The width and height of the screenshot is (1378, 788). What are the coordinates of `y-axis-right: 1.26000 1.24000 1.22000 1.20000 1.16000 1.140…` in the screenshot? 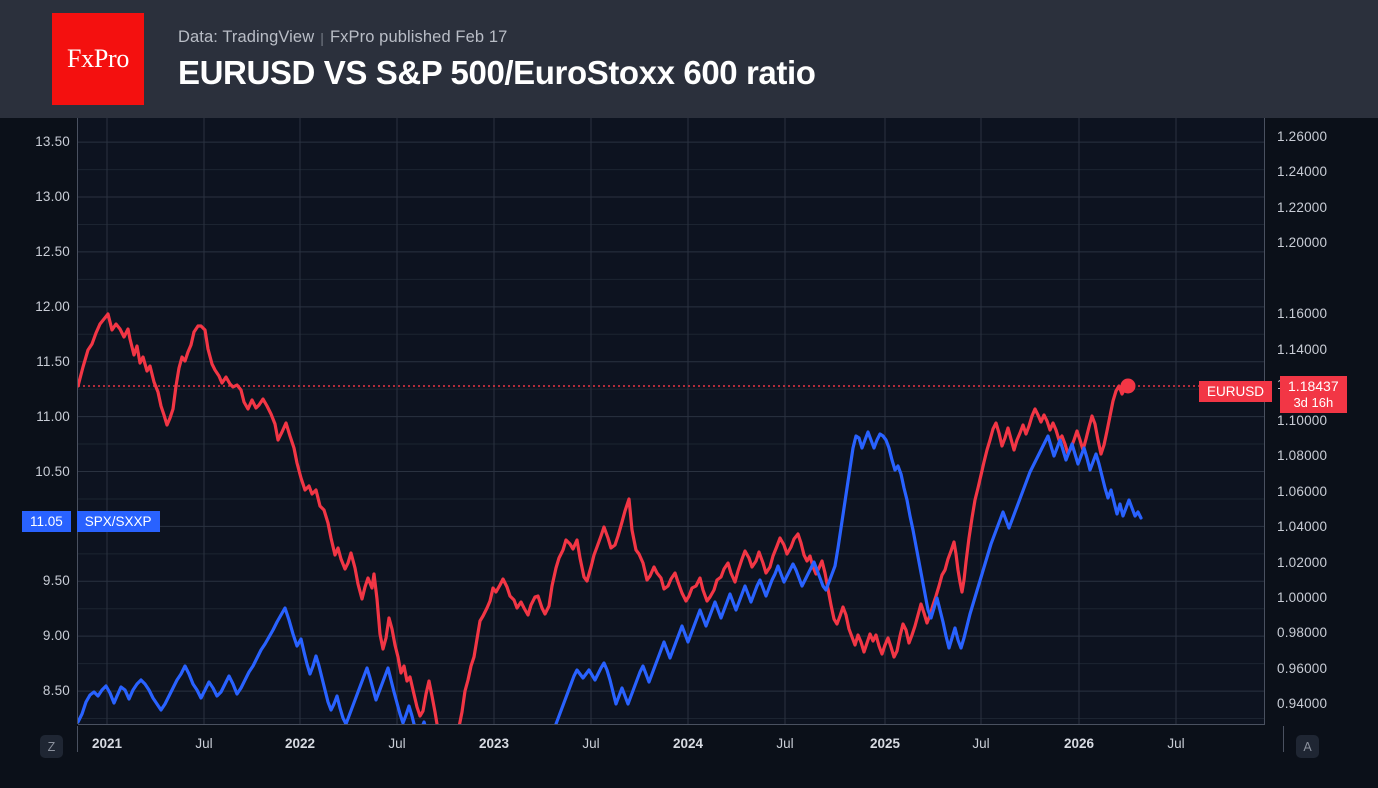 It's located at (1321, 421).